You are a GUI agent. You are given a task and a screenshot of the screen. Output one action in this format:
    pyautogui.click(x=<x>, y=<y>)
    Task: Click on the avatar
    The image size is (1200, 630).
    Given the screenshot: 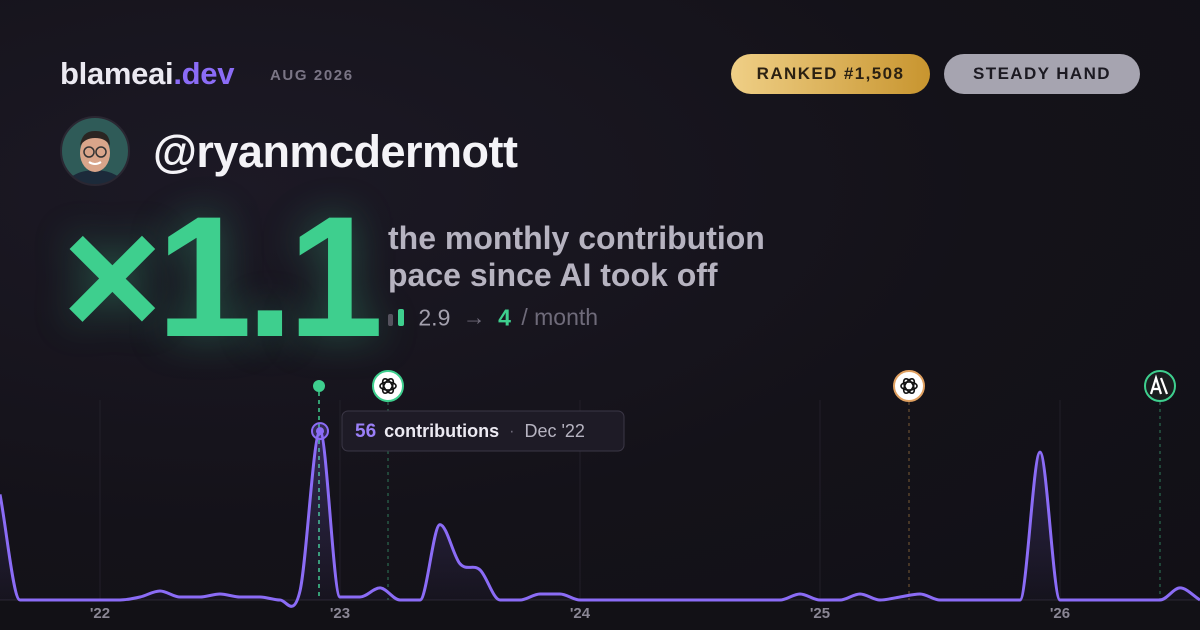 What is the action you would take?
    pyautogui.click(x=95, y=151)
    